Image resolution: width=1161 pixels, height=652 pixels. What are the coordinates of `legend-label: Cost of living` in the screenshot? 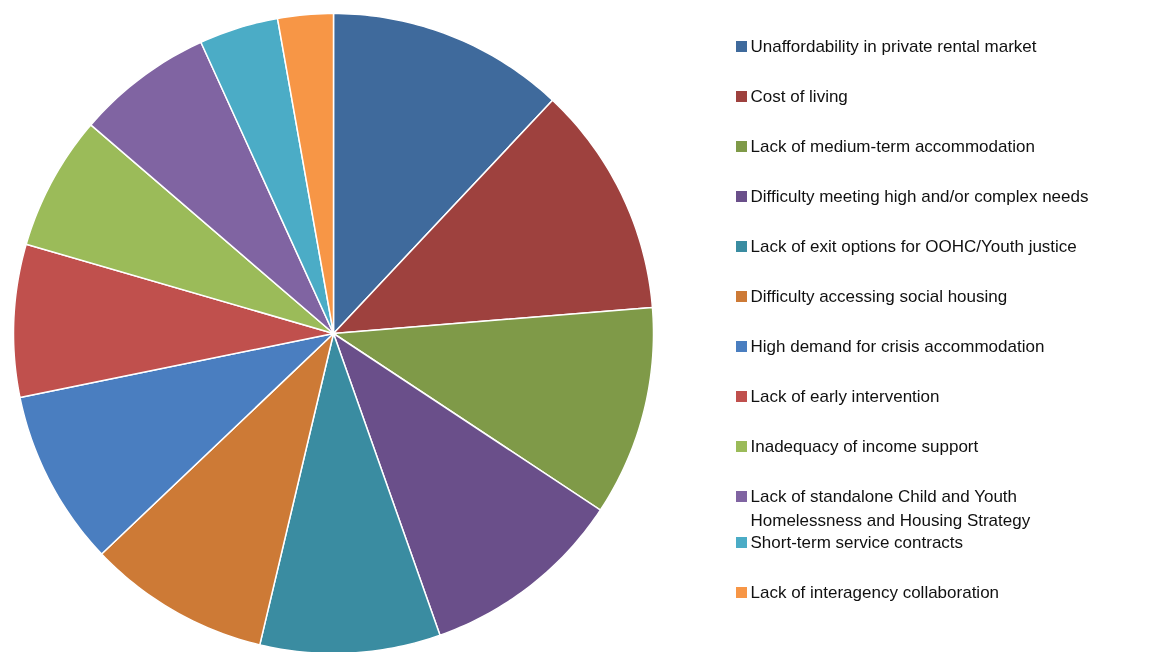 It's located at (799, 96).